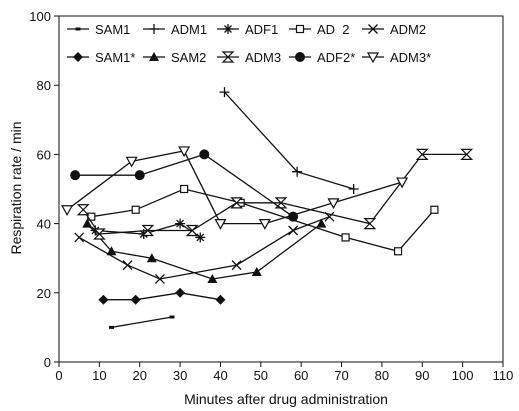  Describe the element at coordinates (336, 57) in the screenshot. I see `legend-label: ADF2*` at that location.